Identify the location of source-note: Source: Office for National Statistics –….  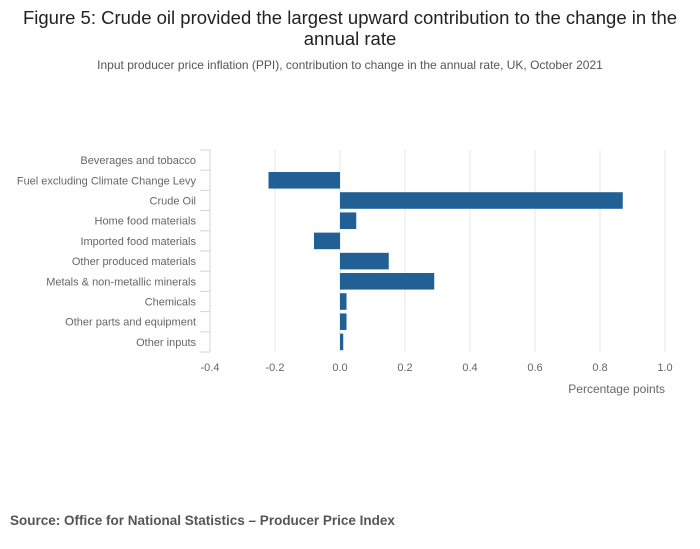
(202, 520).